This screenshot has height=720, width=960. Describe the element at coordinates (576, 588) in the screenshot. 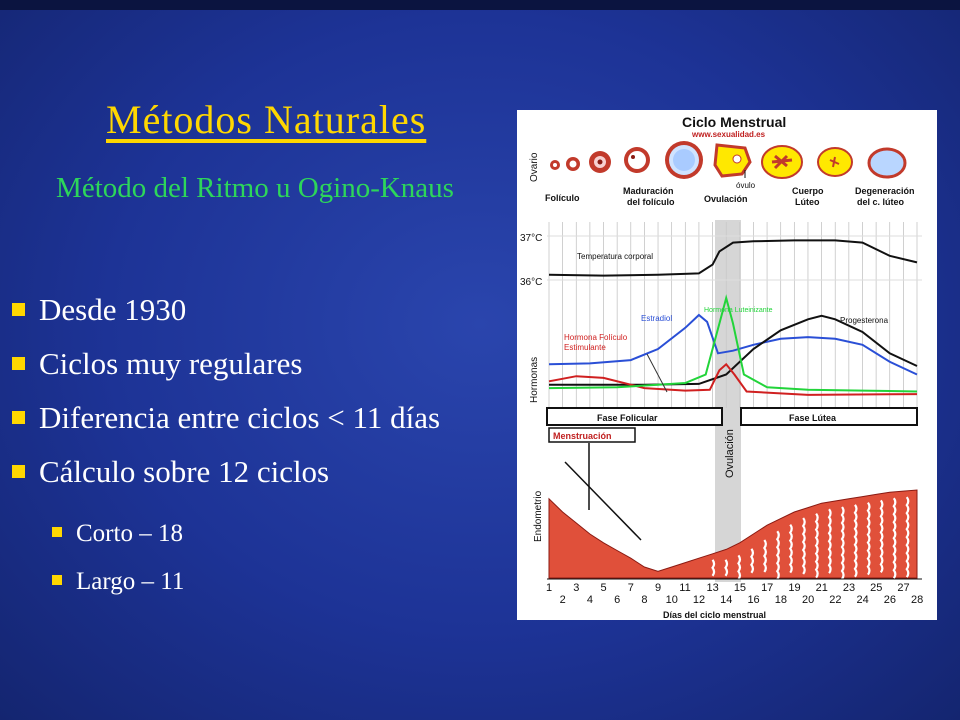

I see `day-tick-label: 3` at that location.